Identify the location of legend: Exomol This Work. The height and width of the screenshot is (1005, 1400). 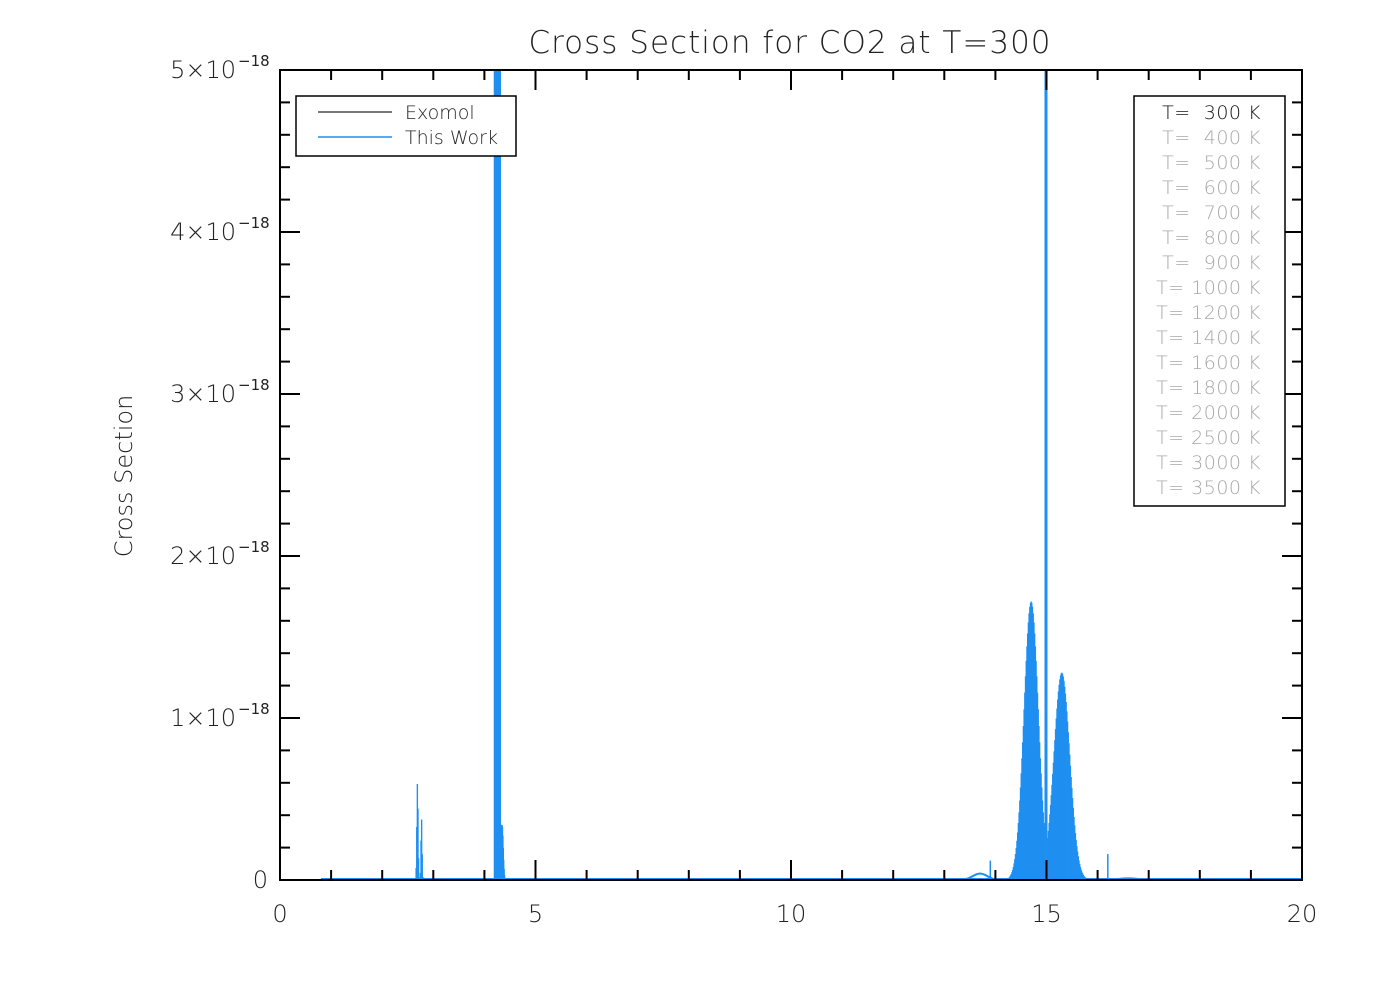
(406, 126).